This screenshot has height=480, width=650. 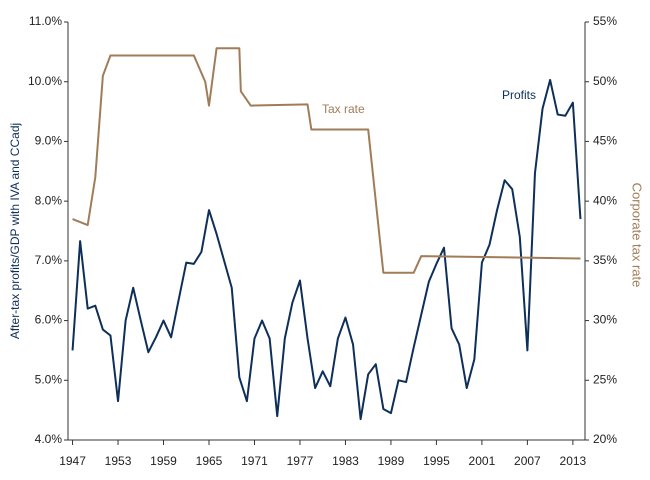 What do you see at coordinates (45, 81) in the screenshot?
I see `y-tick-label: 10.0%` at bounding box center [45, 81].